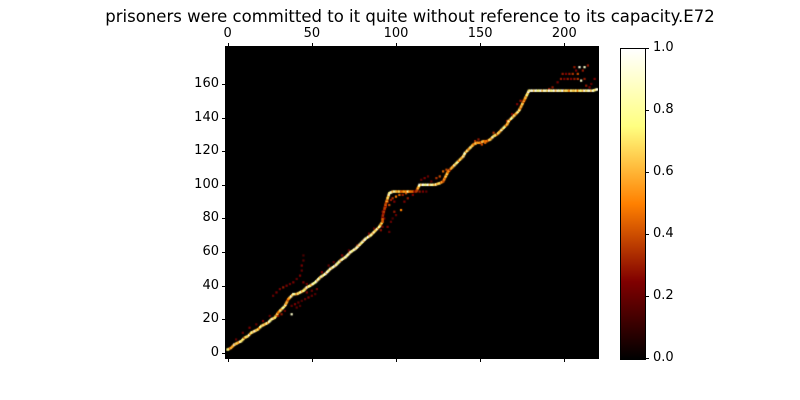 The width and height of the screenshot is (800, 400). What do you see at coordinates (206, 184) in the screenshot?
I see `y-tick-label: 100` at bounding box center [206, 184].